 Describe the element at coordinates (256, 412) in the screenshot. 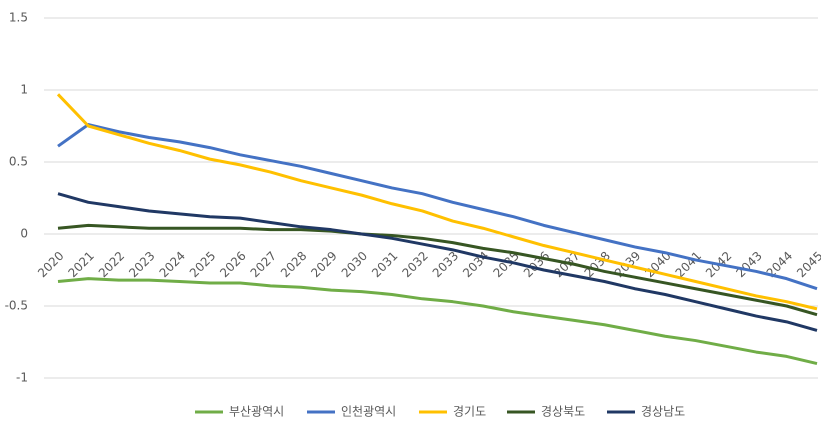

I see `legend-label: 부산광역시` at that location.